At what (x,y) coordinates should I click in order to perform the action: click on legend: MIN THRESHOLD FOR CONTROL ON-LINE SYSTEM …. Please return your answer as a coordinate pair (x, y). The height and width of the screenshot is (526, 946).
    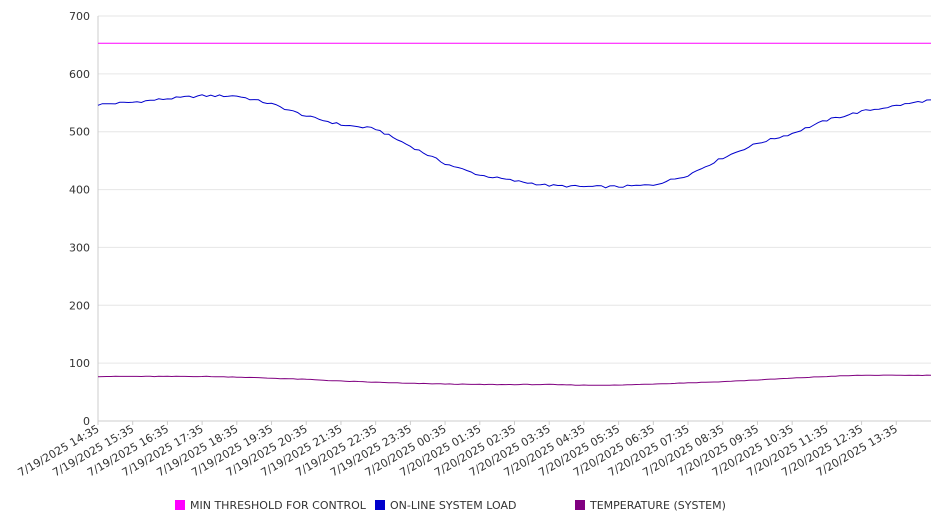
    Looking at the image, I should click on (450, 505).